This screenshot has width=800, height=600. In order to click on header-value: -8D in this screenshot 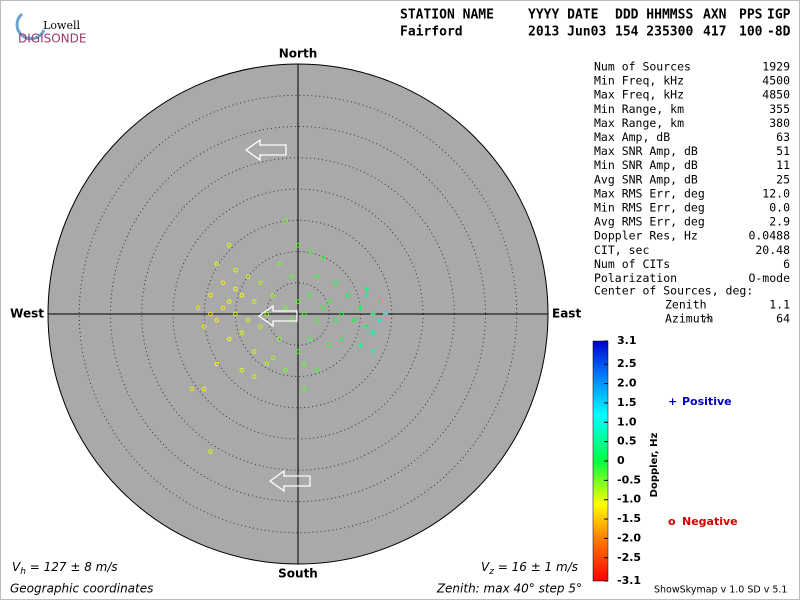, I will do `click(779, 32)`.